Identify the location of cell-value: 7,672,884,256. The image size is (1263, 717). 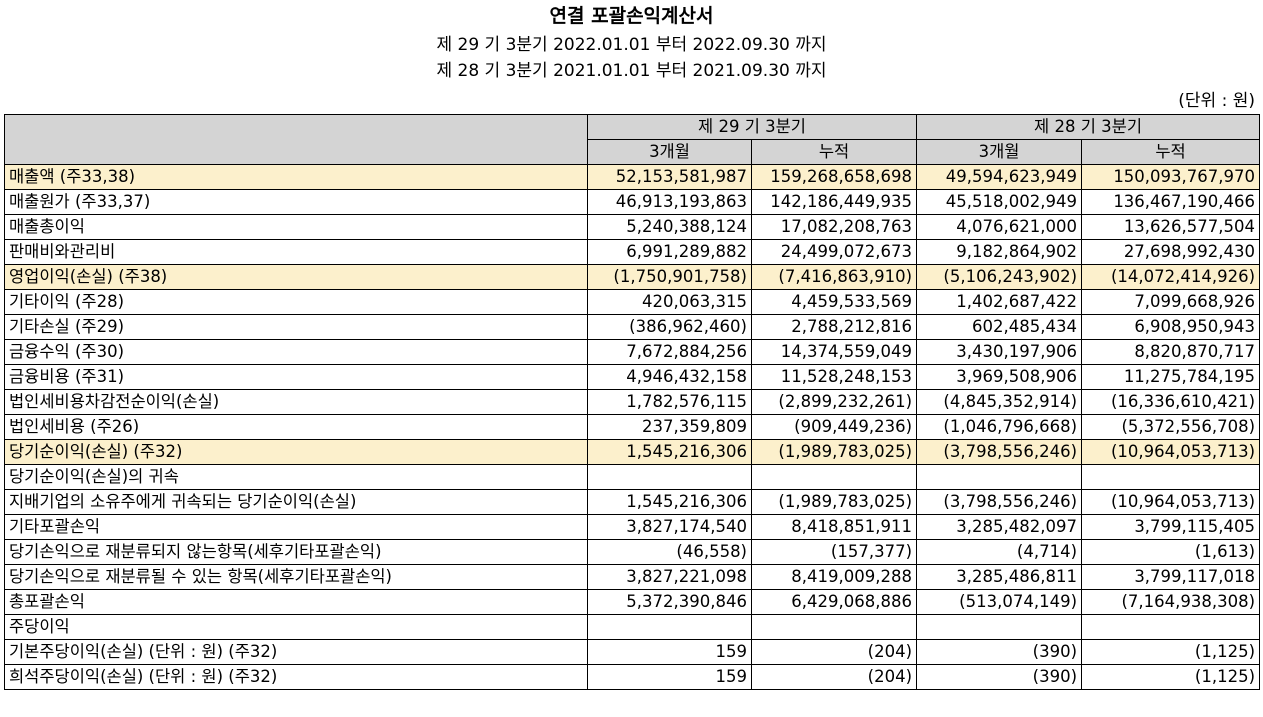
(669, 352).